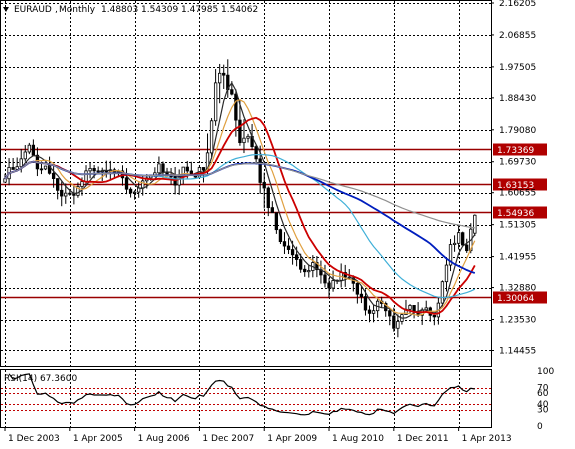 The width and height of the screenshot is (575, 449). I want to click on x-tick-label-3: 1 Dec 2007, so click(228, 439).